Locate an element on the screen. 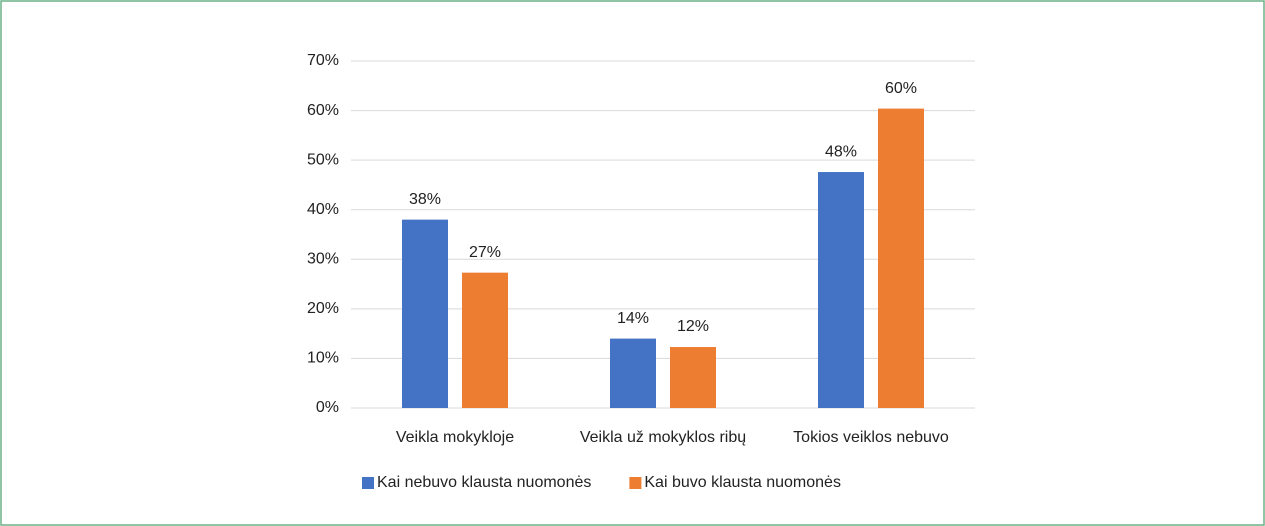 The height and width of the screenshot is (526, 1265). data-label: 38% is located at coordinates (425, 199).